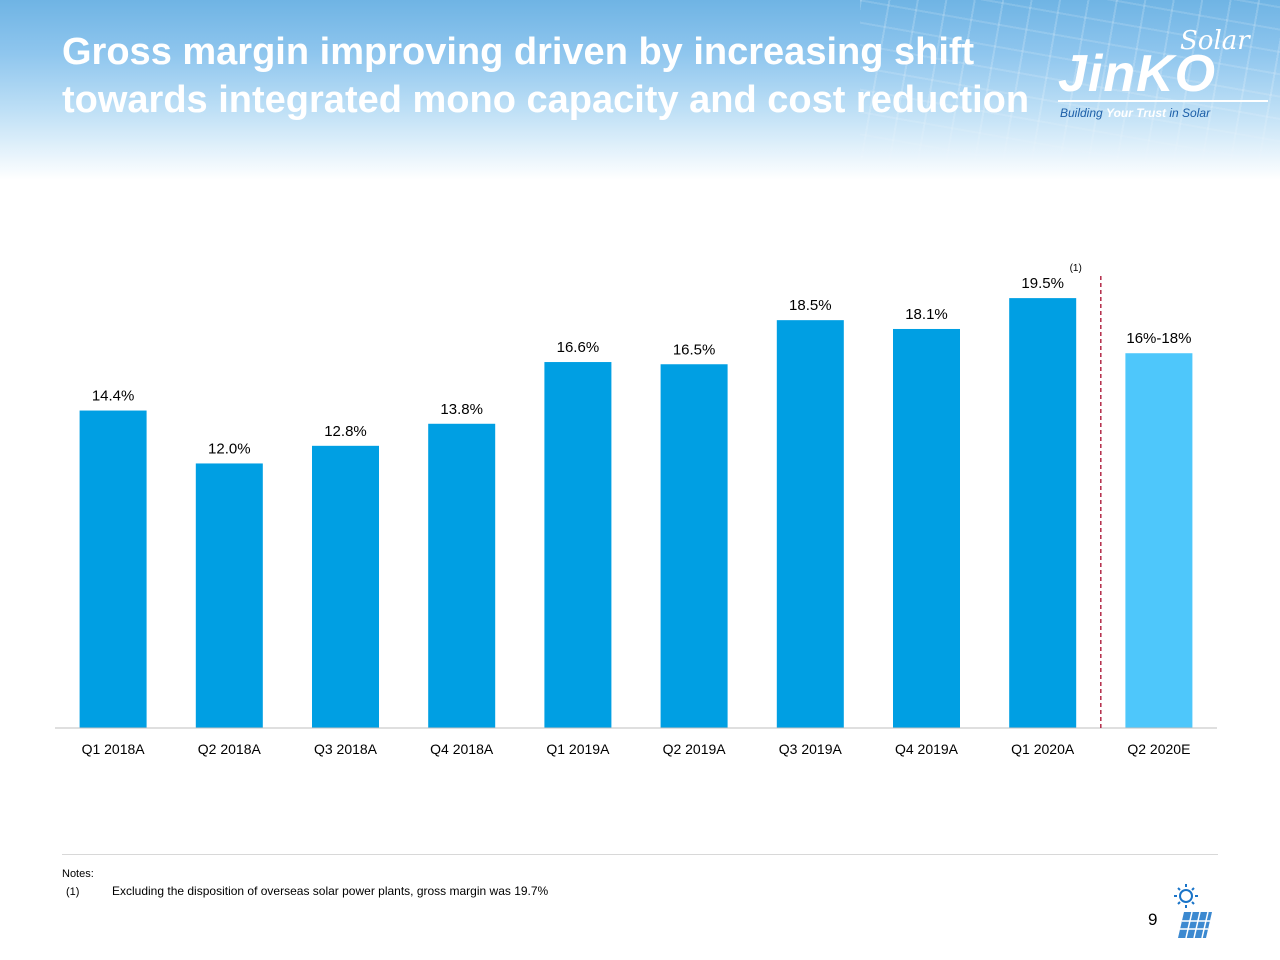 This screenshot has width=1280, height=960. I want to click on notes-divider, so click(640, 854).